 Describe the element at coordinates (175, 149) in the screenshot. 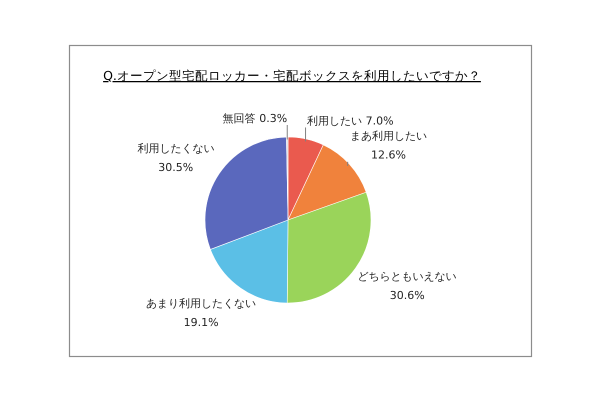

I see `slice-label: 利用したくない` at that location.